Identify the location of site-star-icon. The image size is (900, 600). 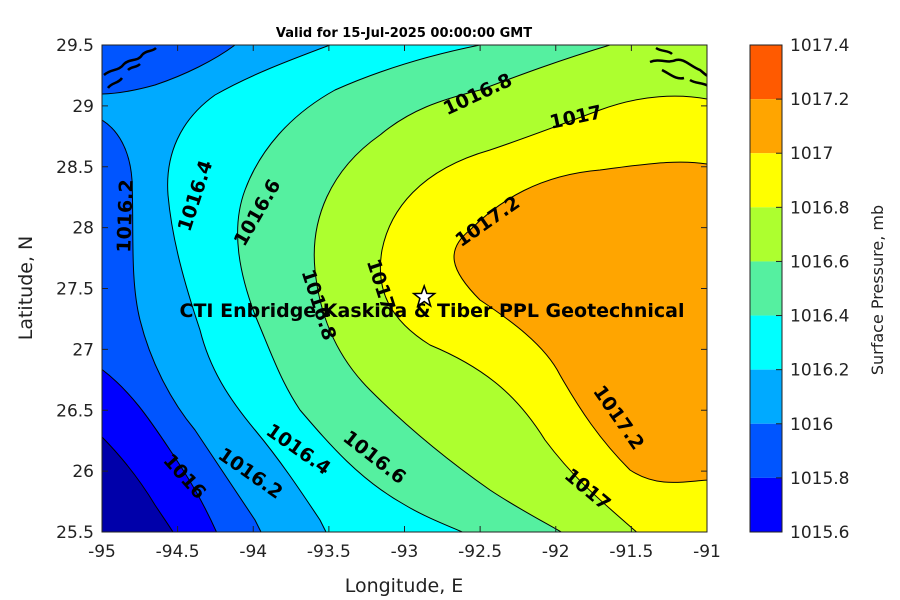
(424, 295).